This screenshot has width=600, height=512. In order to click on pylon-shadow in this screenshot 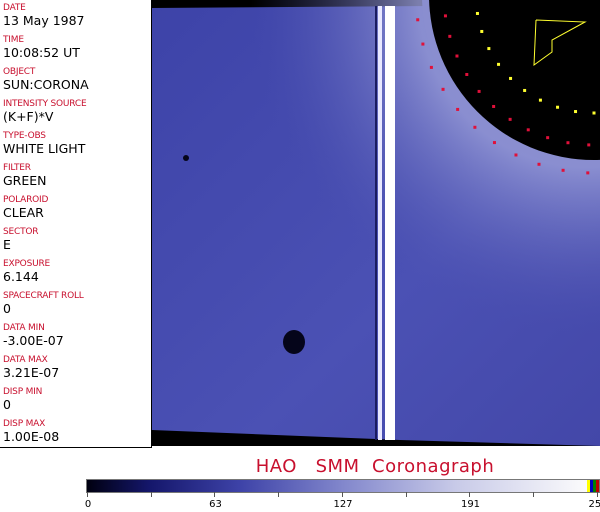, I will do `click(376, 223)`.